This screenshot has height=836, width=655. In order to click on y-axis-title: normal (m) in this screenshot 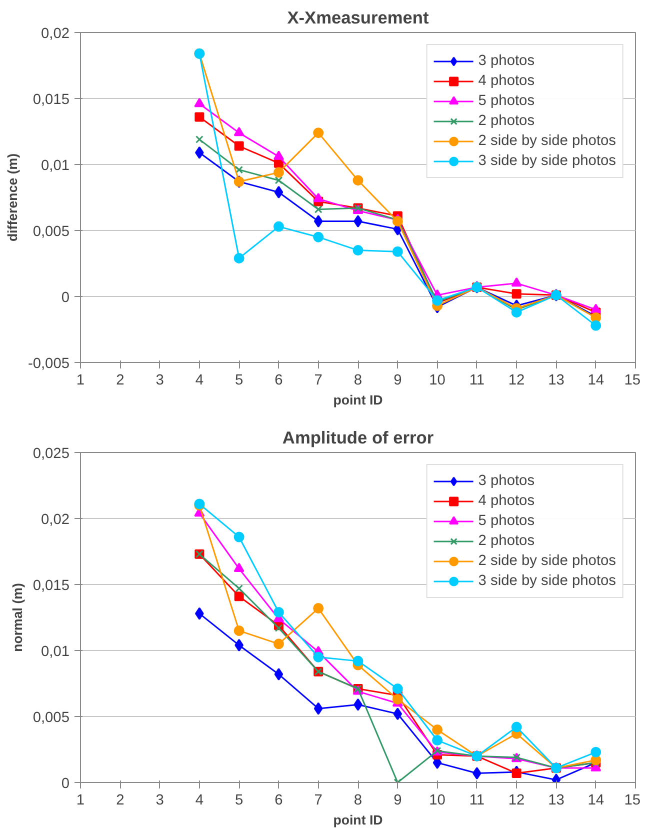, I will do `click(17, 617)`.